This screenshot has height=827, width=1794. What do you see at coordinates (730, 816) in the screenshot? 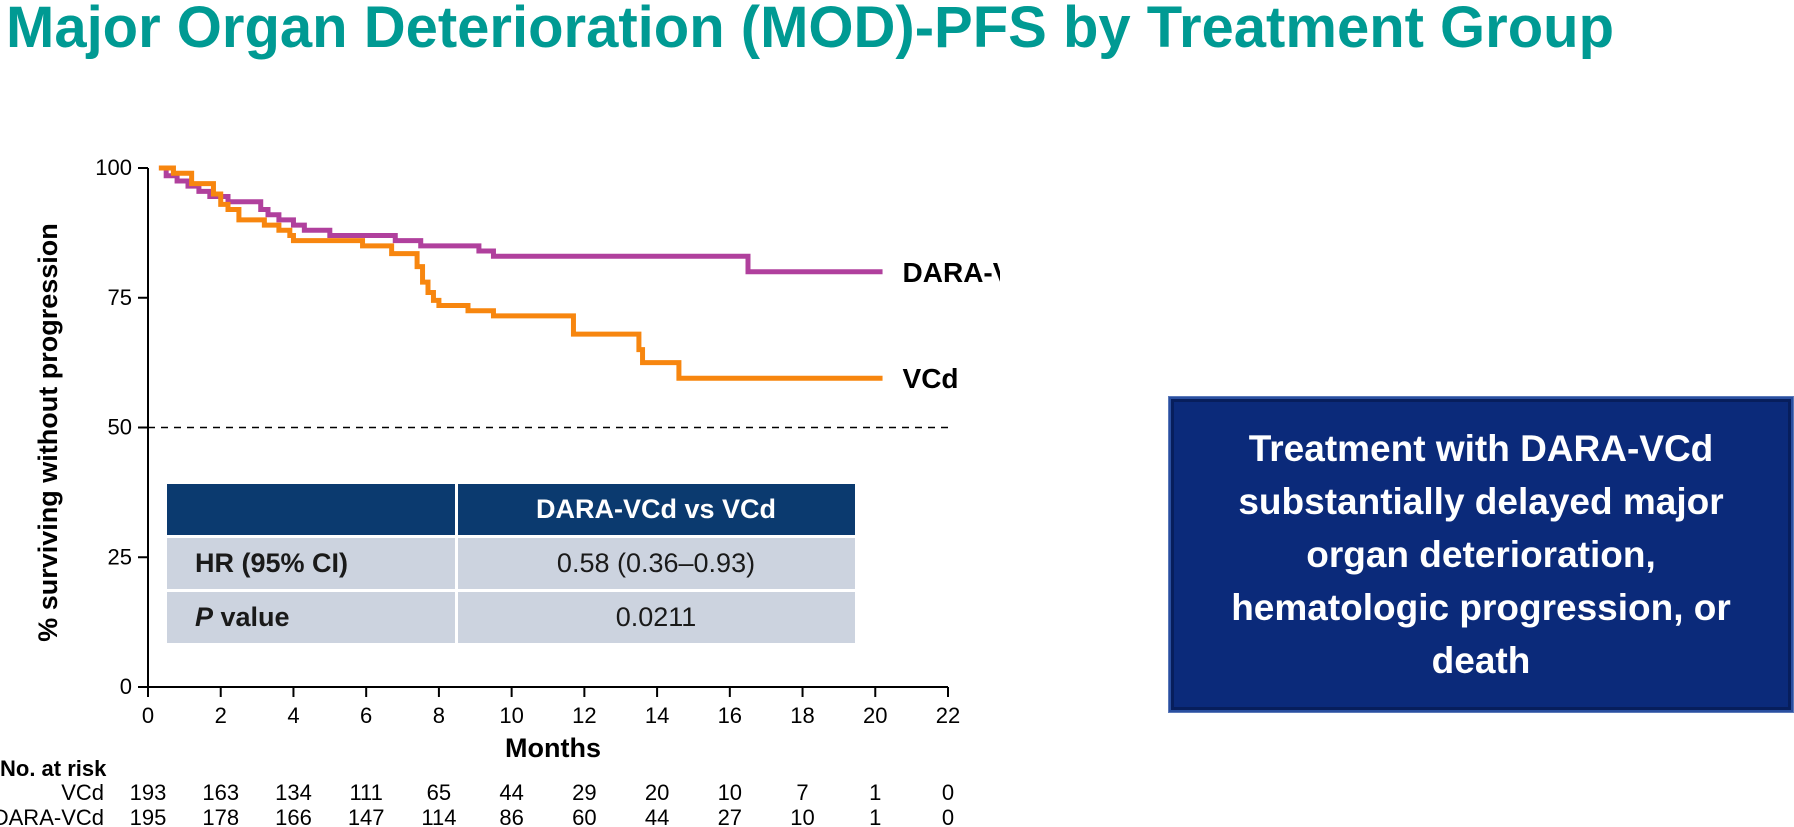
I see `risk-cell: 27` at bounding box center [730, 816].